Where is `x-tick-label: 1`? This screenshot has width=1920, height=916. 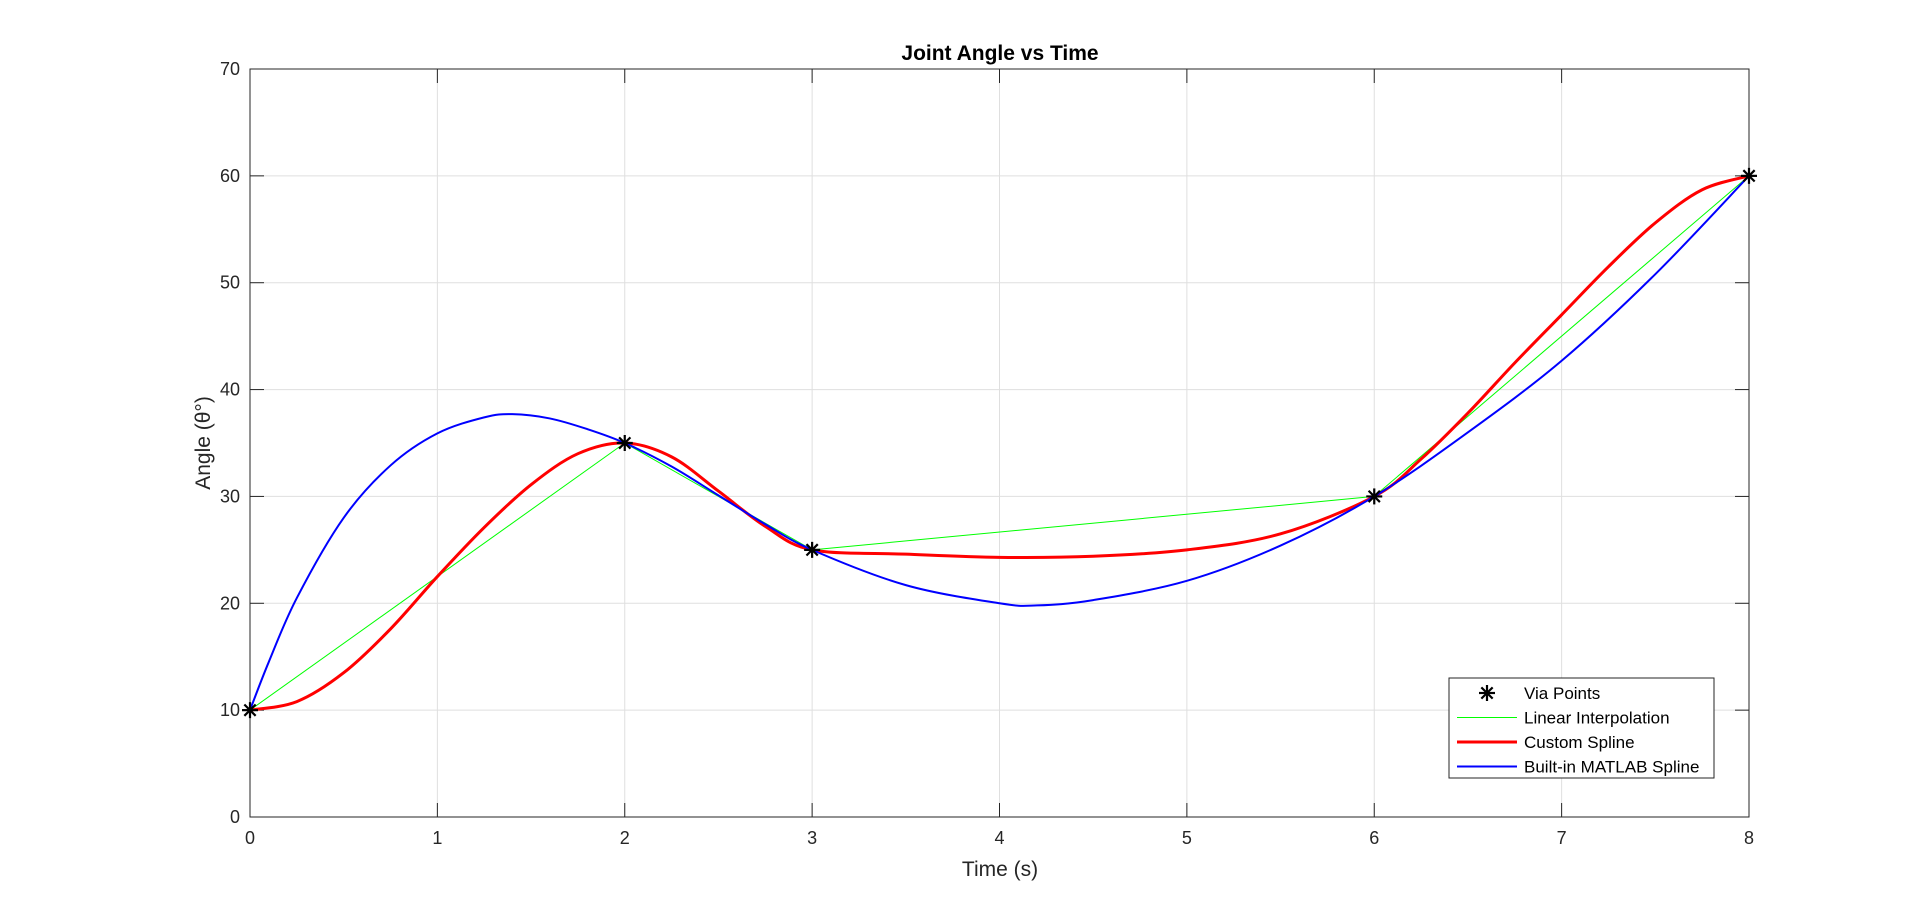 x-tick-label: 1 is located at coordinates (437, 838).